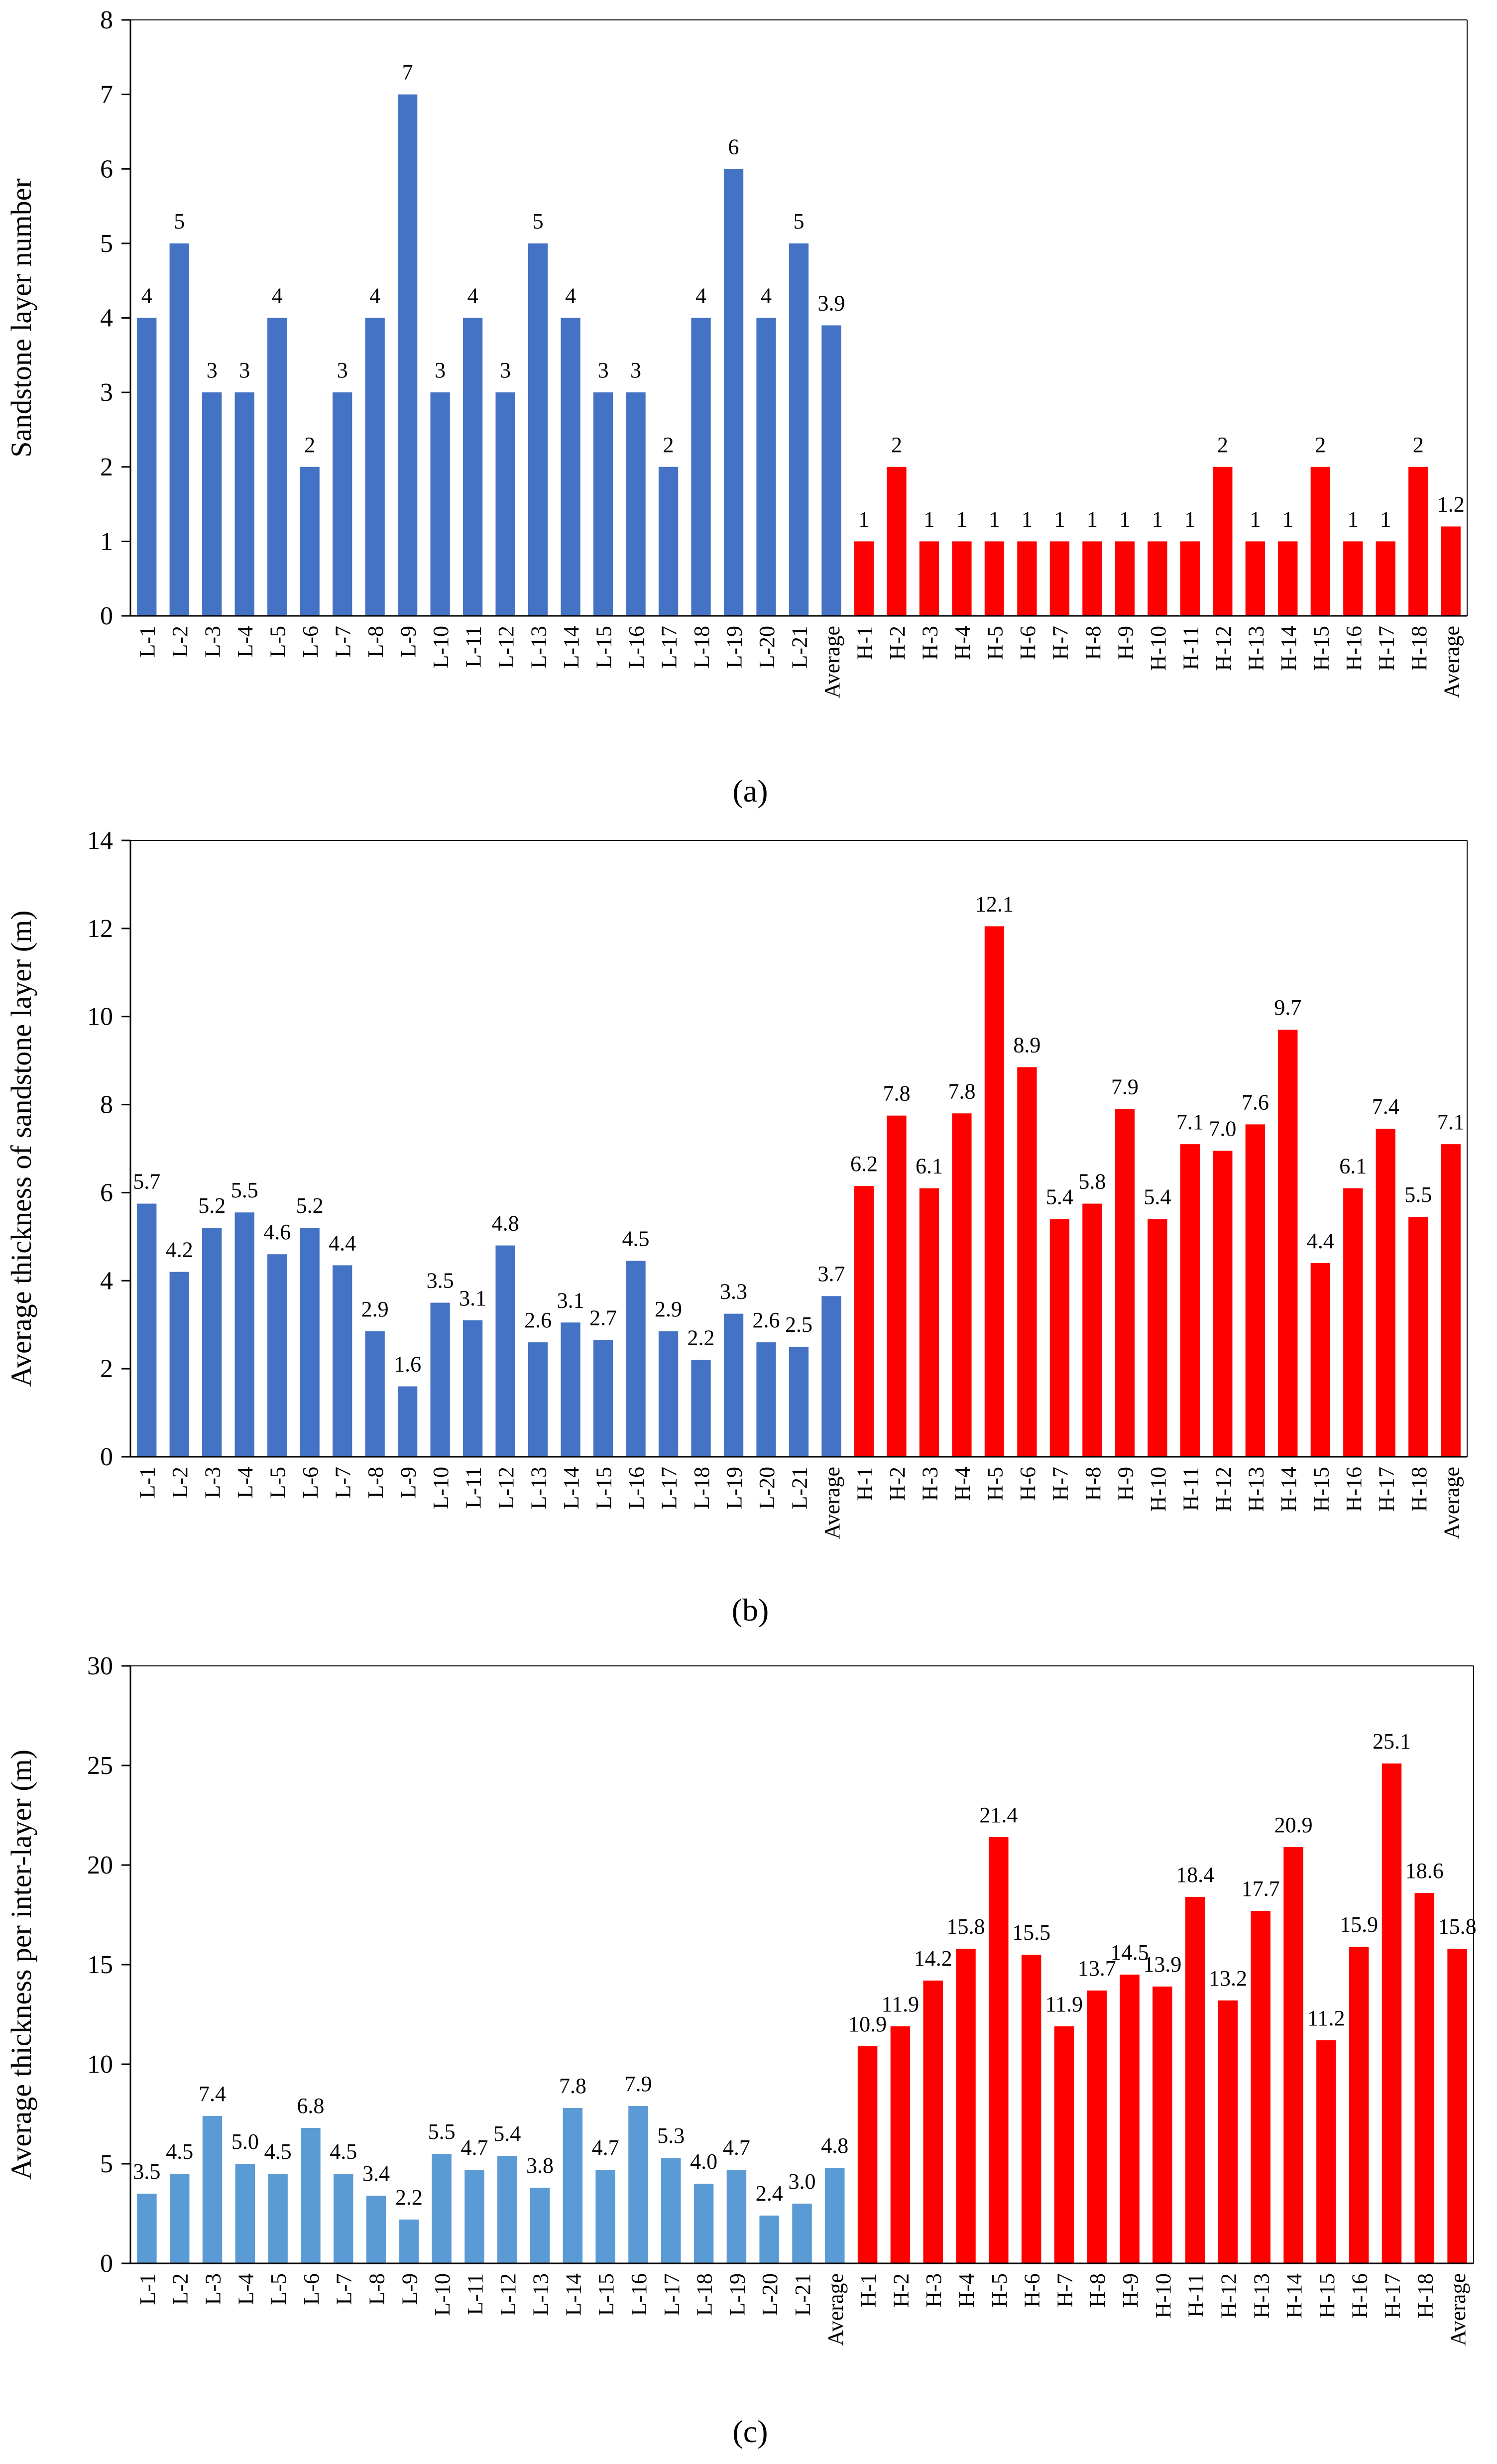  Describe the element at coordinates (245, 2289) in the screenshot. I see `x-tick-label: L-4` at that location.